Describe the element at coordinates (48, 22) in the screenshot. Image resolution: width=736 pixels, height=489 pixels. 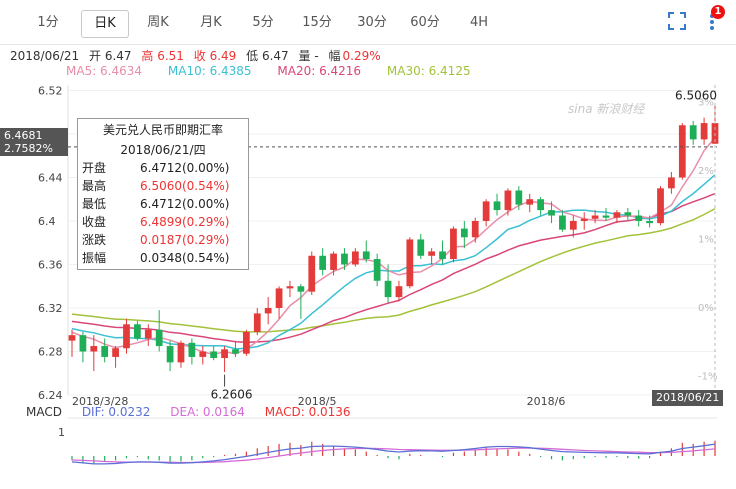
I see `tab-1min: 1分` at that location.